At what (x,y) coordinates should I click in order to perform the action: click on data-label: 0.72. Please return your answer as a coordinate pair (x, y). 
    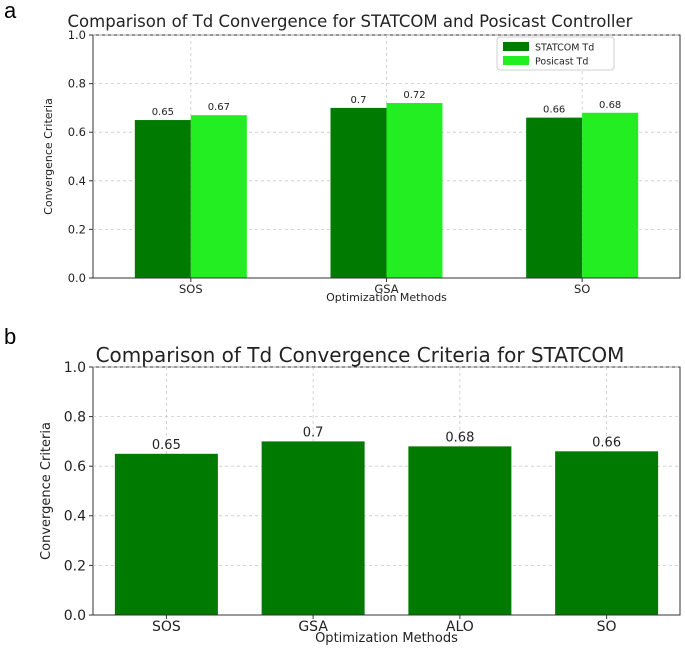
    Looking at the image, I should click on (414, 95).